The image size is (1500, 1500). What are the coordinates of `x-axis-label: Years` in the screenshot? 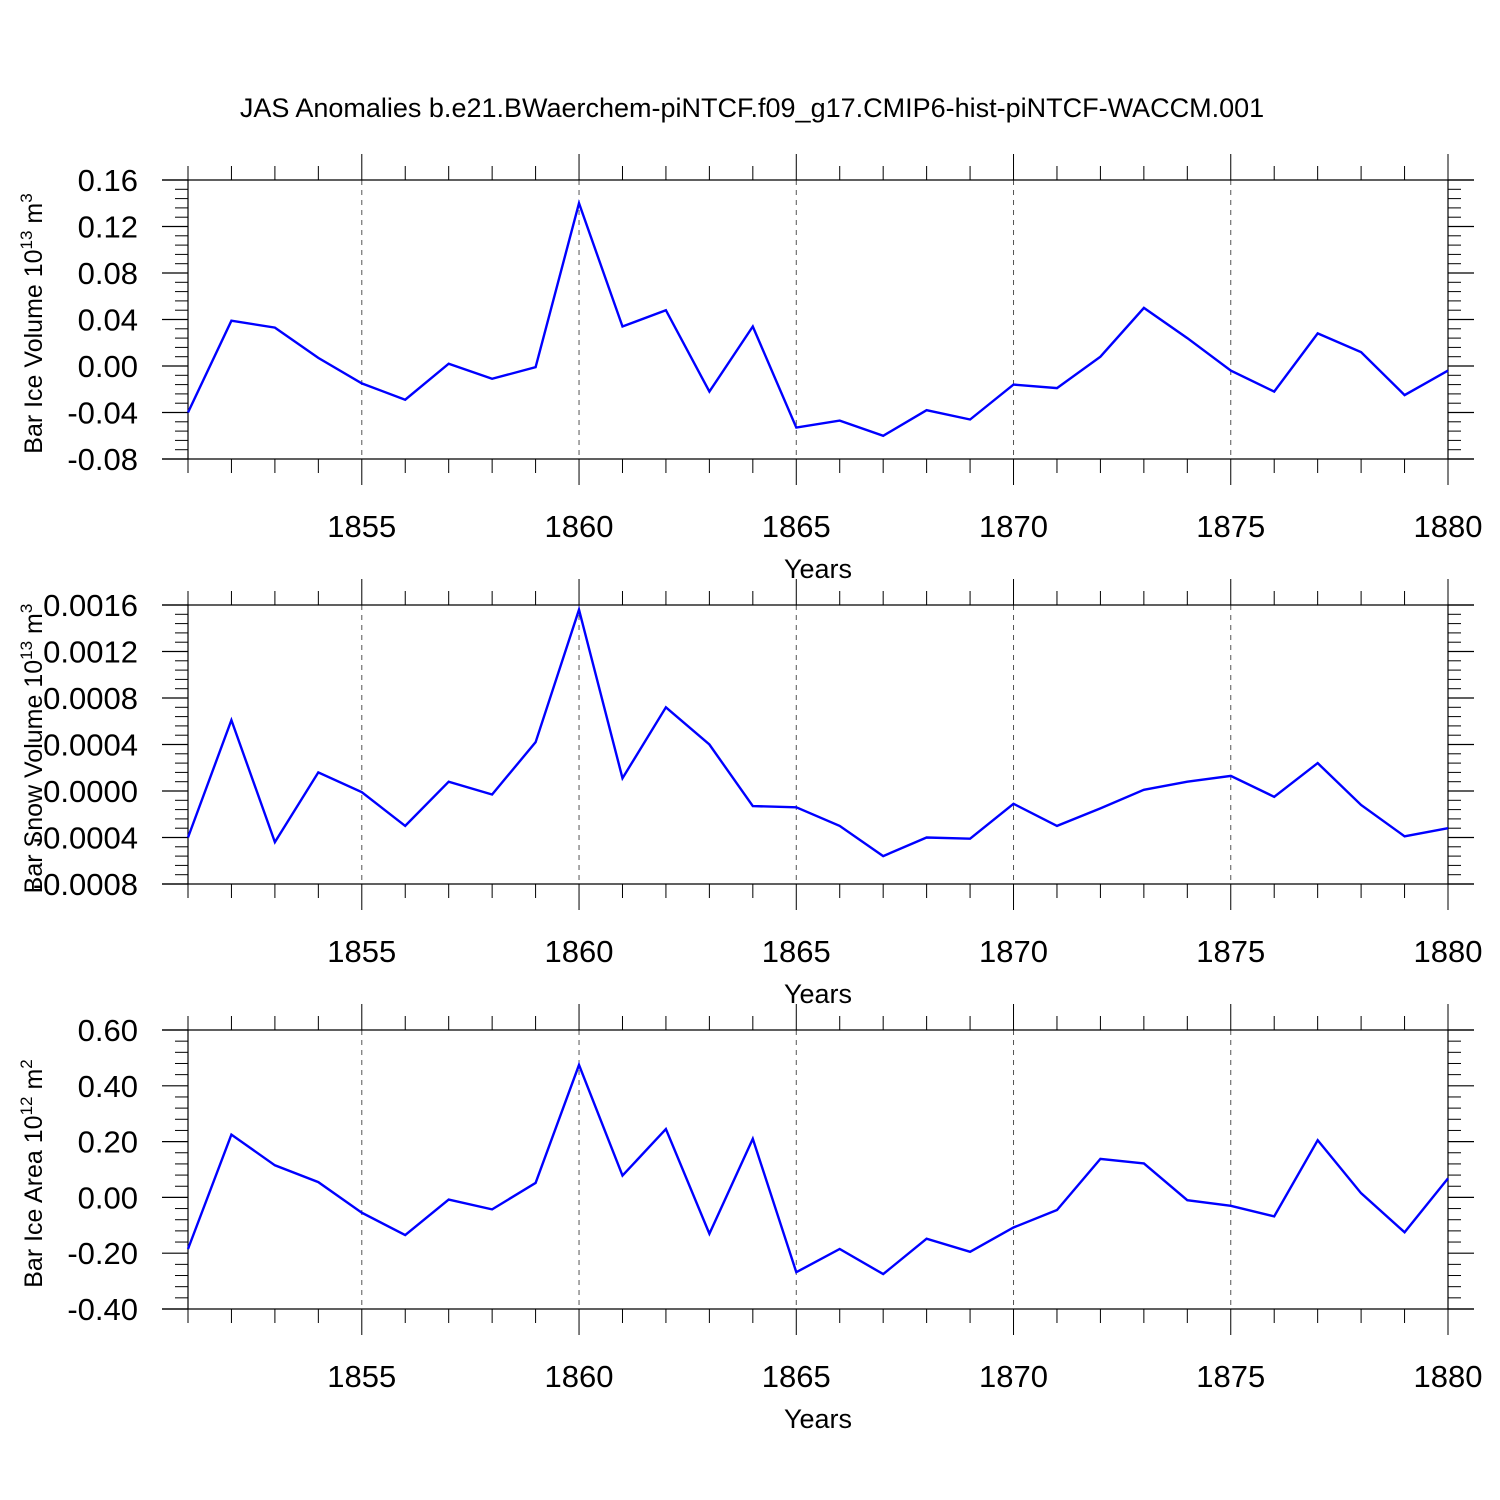 It's located at (818, 569).